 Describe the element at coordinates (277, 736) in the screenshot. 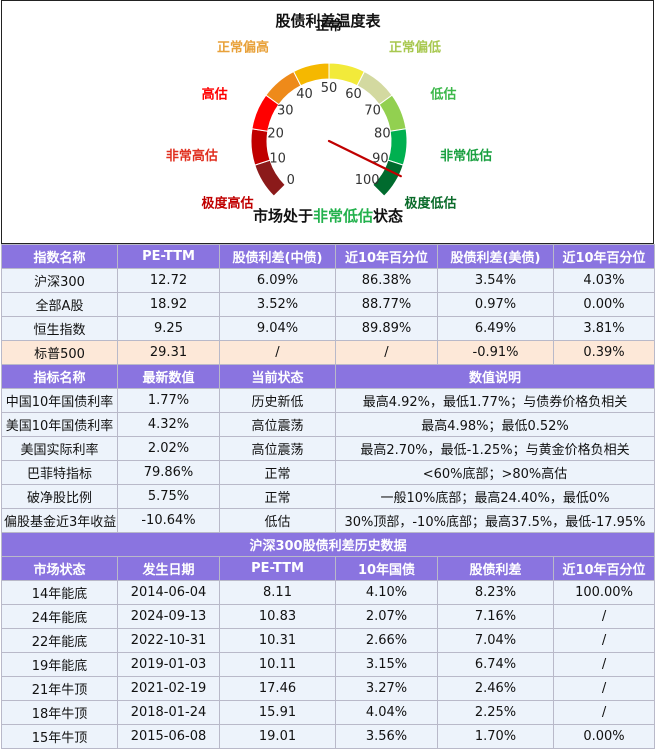

I see `history-cell: 19.01` at that location.